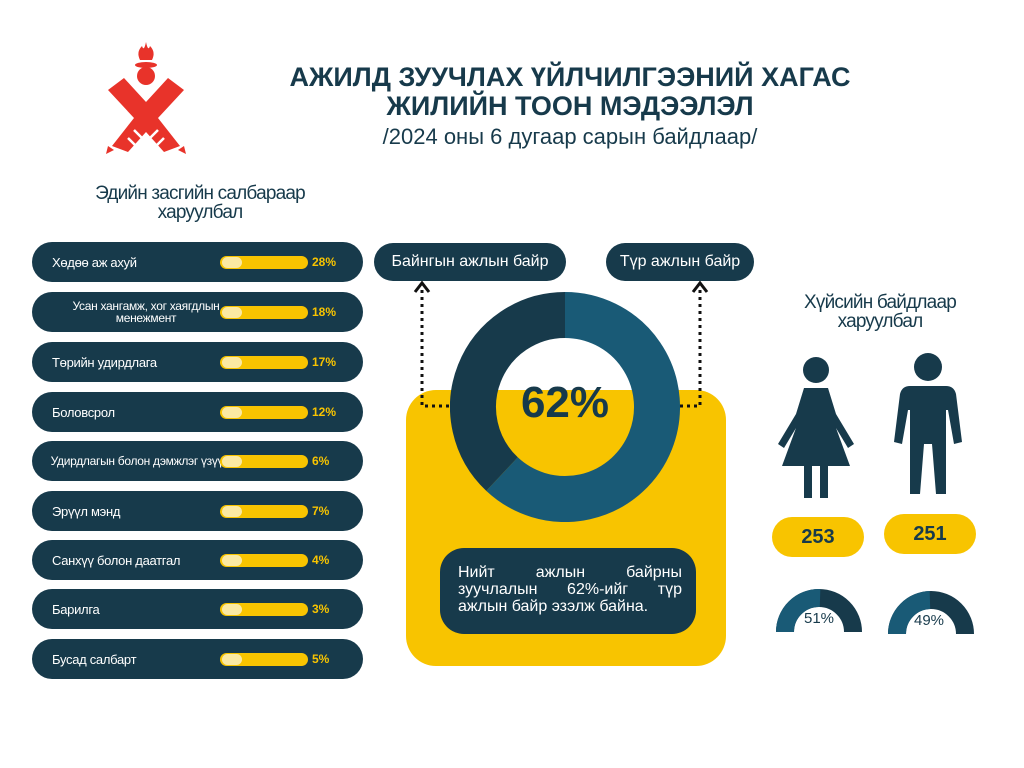  I want to click on male-icon, so click(928, 423).